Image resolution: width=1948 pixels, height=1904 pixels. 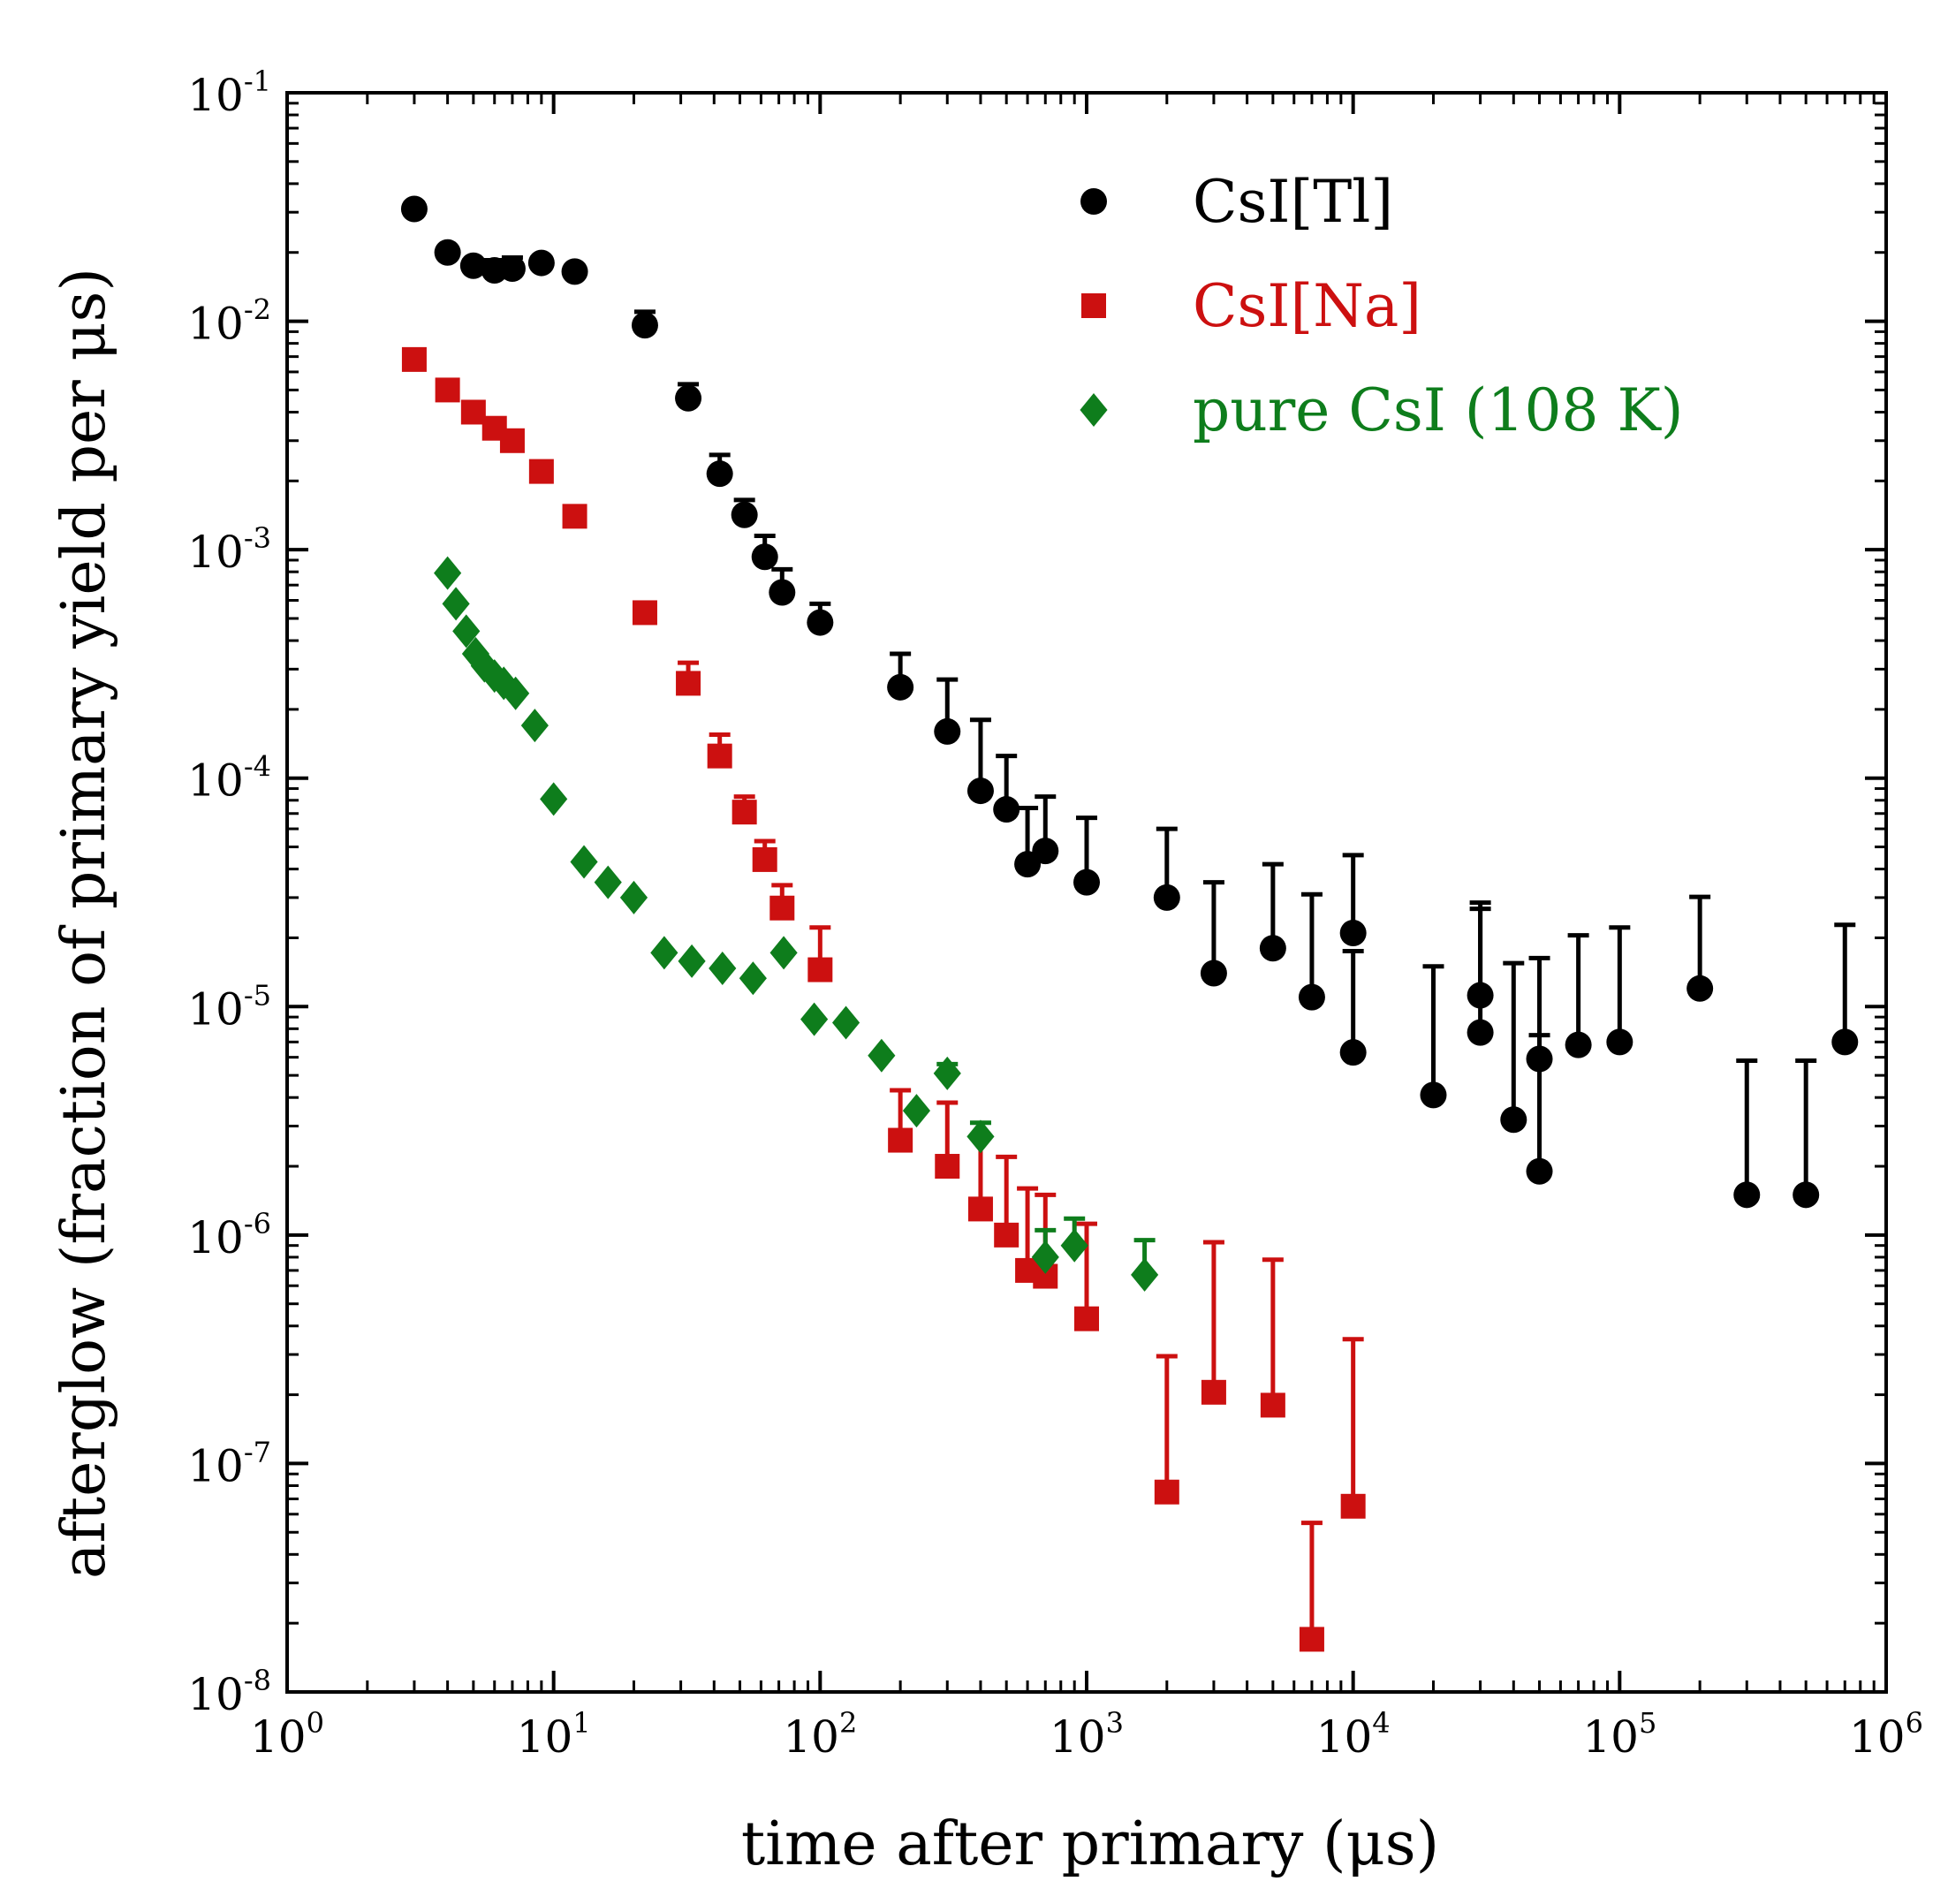 What do you see at coordinates (1093, 305) in the screenshot?
I see `legend-marker-csi-na` at bounding box center [1093, 305].